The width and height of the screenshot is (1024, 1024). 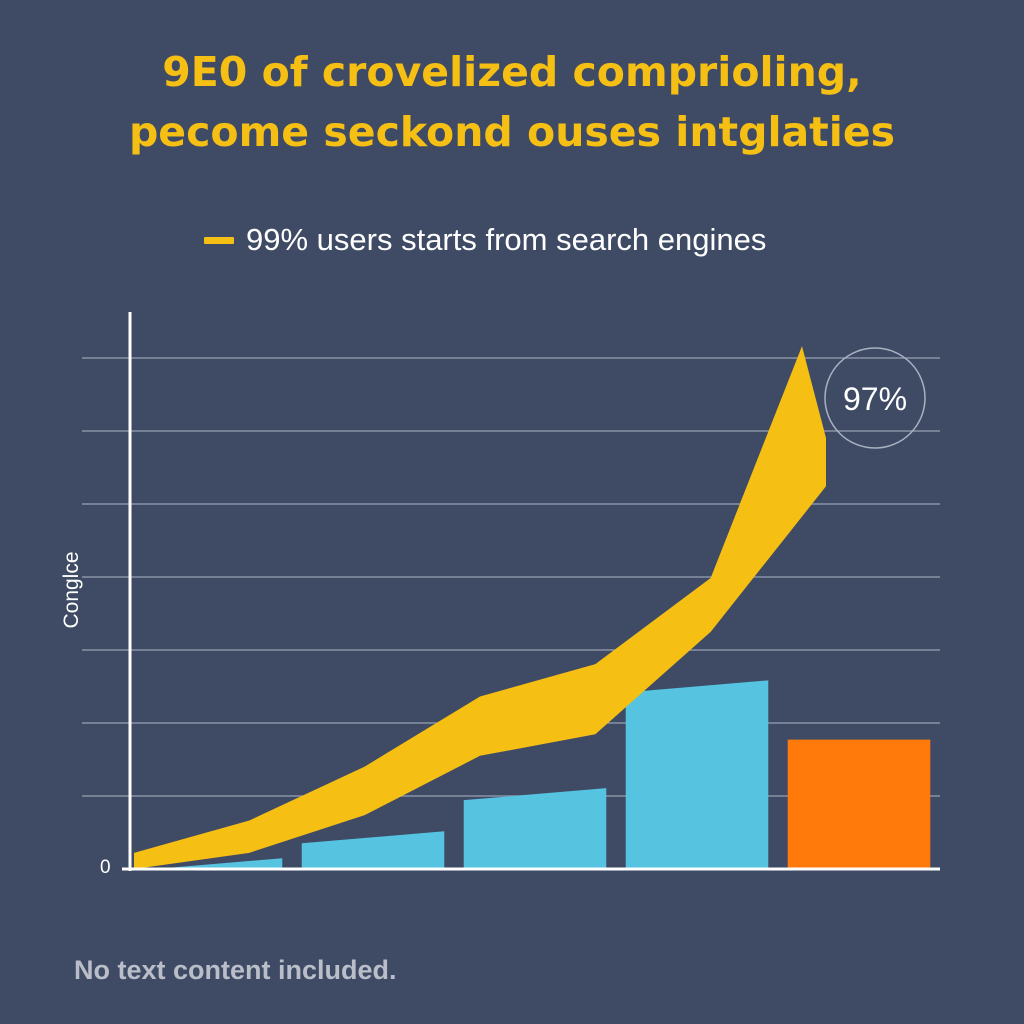 What do you see at coordinates (512, 72) in the screenshot?
I see `chart-title-line-1: 9E0 of crovelized comprioling,` at bounding box center [512, 72].